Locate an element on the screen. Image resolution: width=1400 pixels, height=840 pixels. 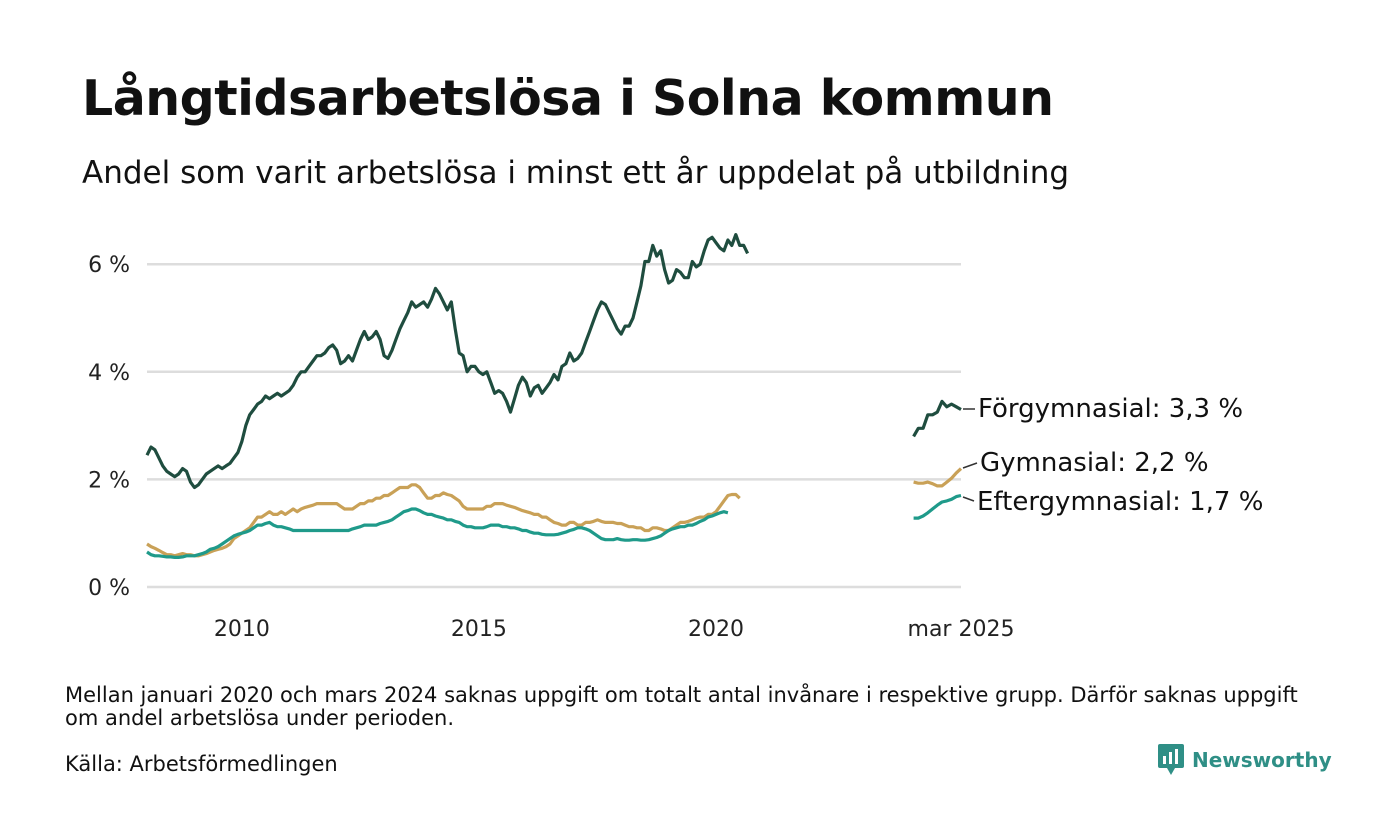
chart-title: Långtidsarbetslösa i Solna kommun is located at coordinates (568, 98).